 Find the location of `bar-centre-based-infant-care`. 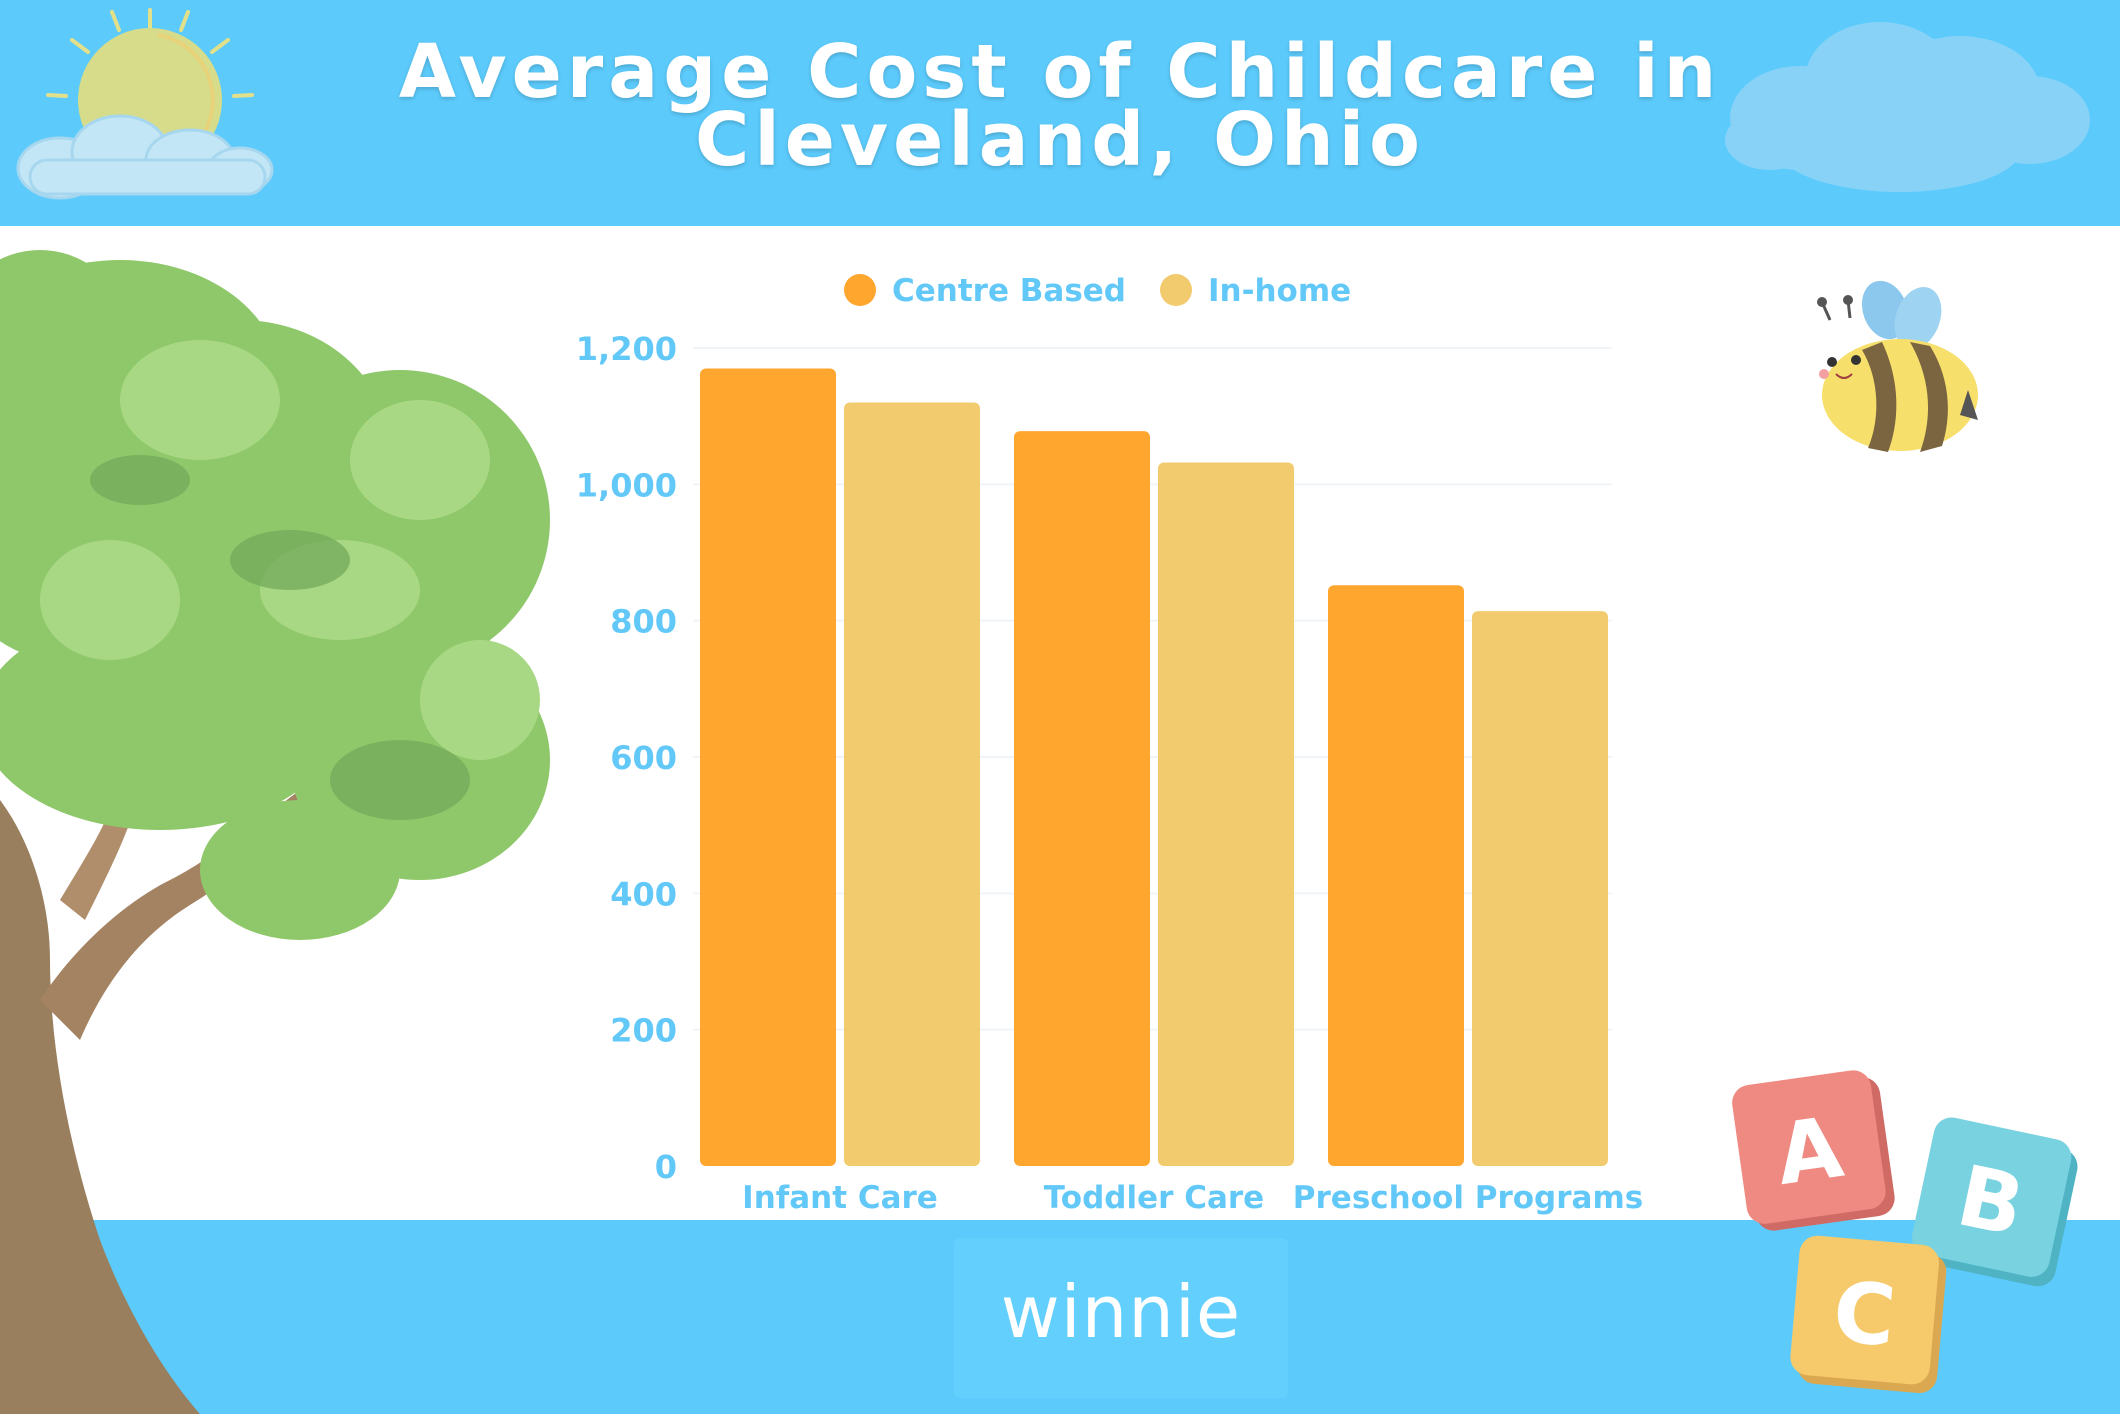

bar-centre-based-infant-care is located at coordinates (768, 767).